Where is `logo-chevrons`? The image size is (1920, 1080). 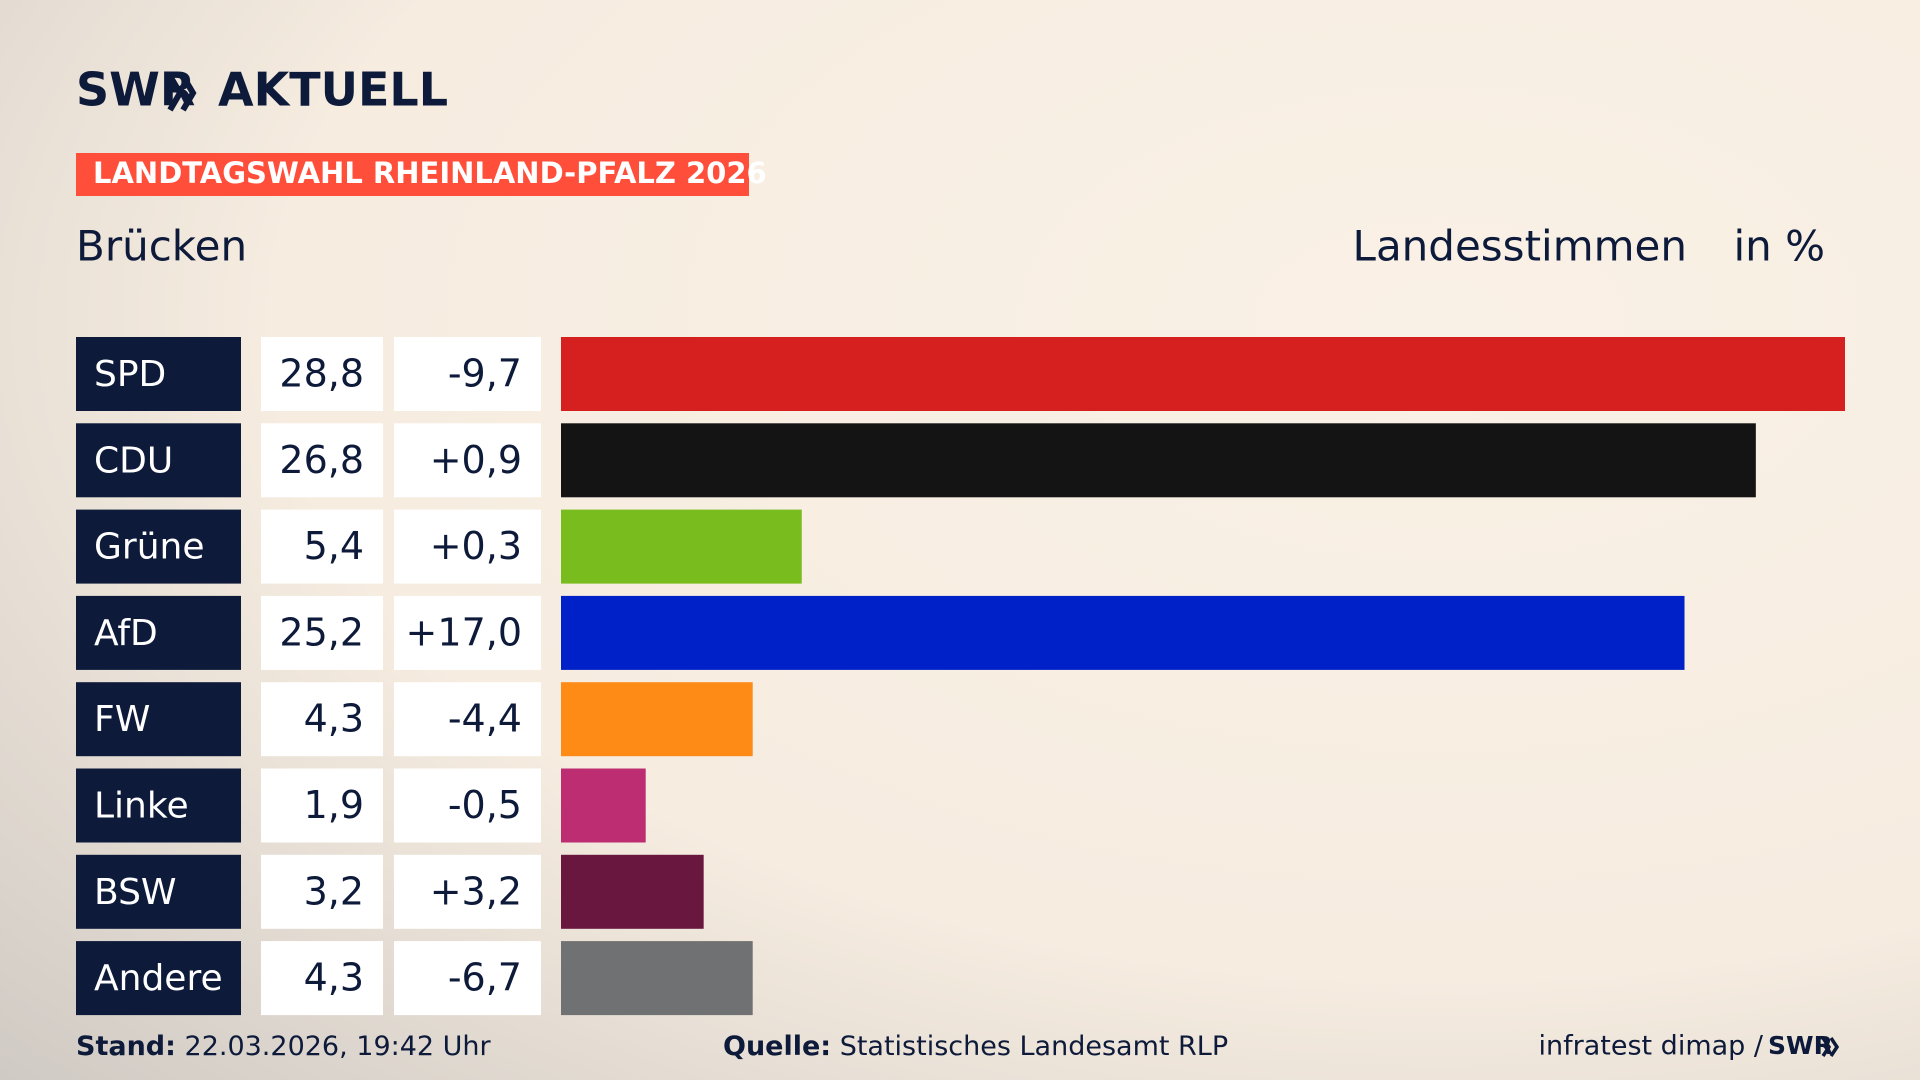 logo-chevrons is located at coordinates (182, 93).